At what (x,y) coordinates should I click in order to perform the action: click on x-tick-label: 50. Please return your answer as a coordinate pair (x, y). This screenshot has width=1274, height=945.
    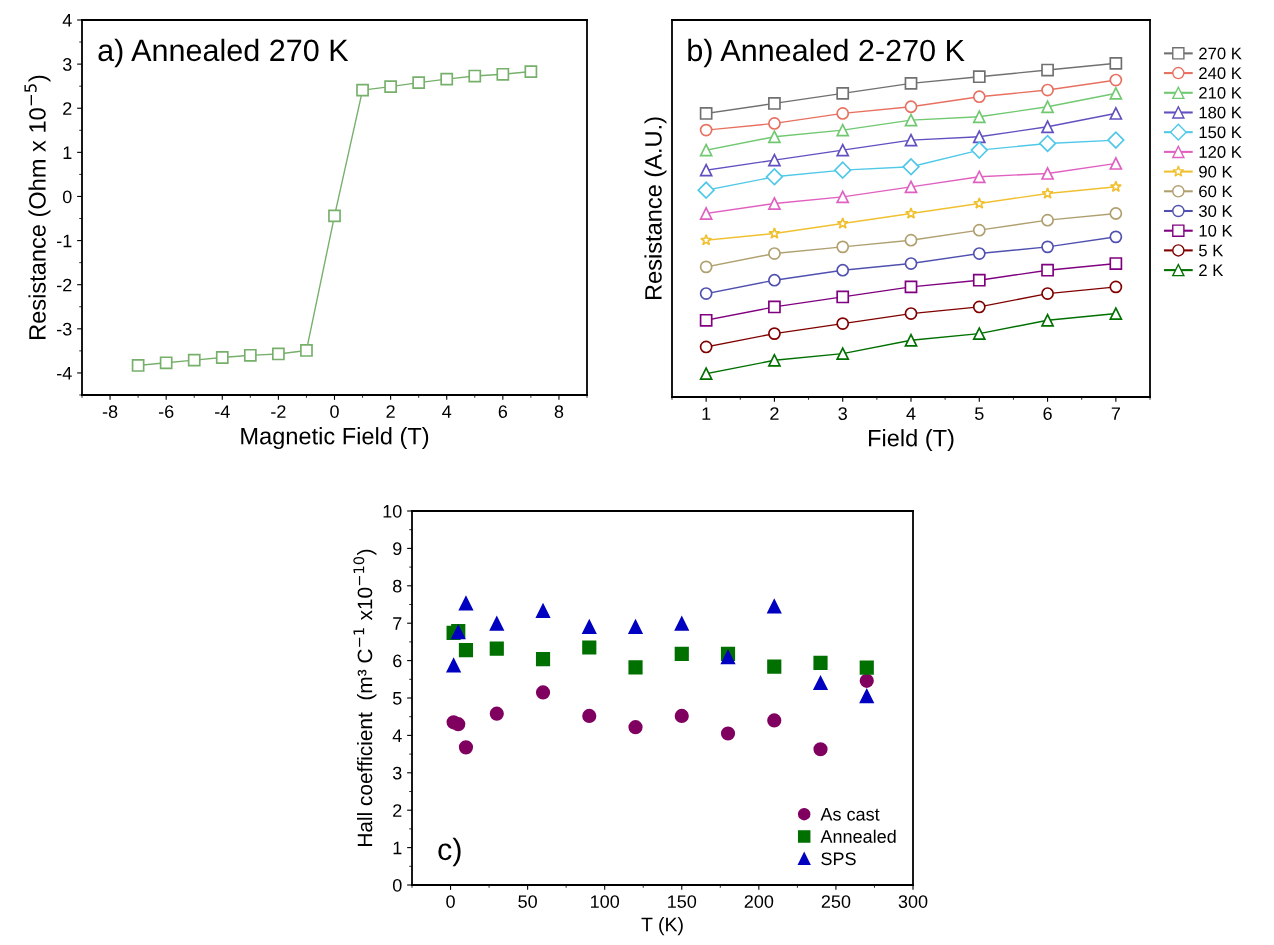
    Looking at the image, I should click on (527, 901).